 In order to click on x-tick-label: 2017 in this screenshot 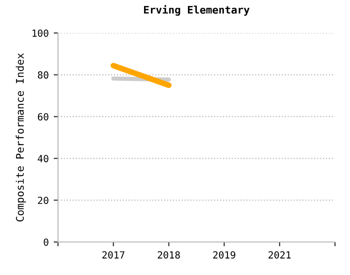, I will do `click(113, 255)`.